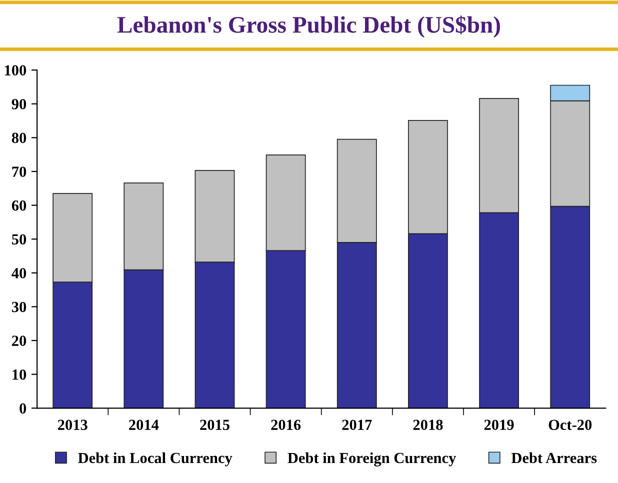  What do you see at coordinates (286, 425) in the screenshot?
I see `x-tick-label: 2016` at bounding box center [286, 425].